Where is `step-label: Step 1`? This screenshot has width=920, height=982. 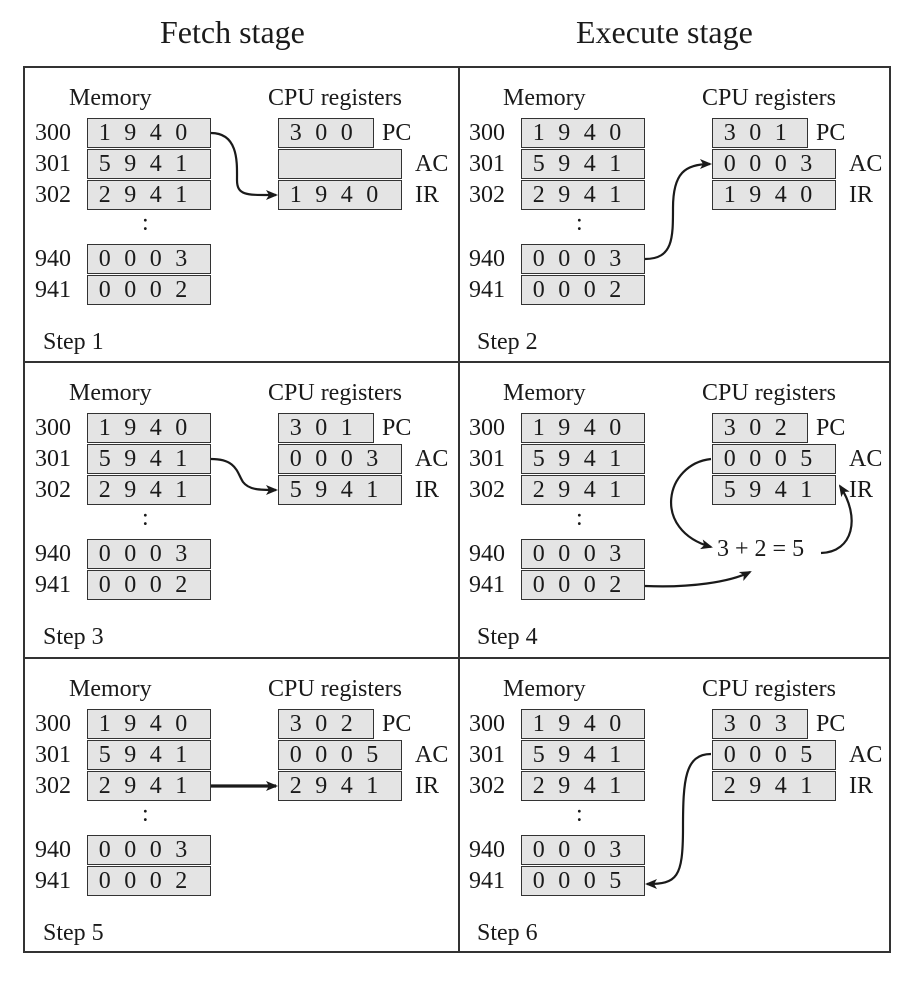 step-label: Step 1 is located at coordinates (73, 342).